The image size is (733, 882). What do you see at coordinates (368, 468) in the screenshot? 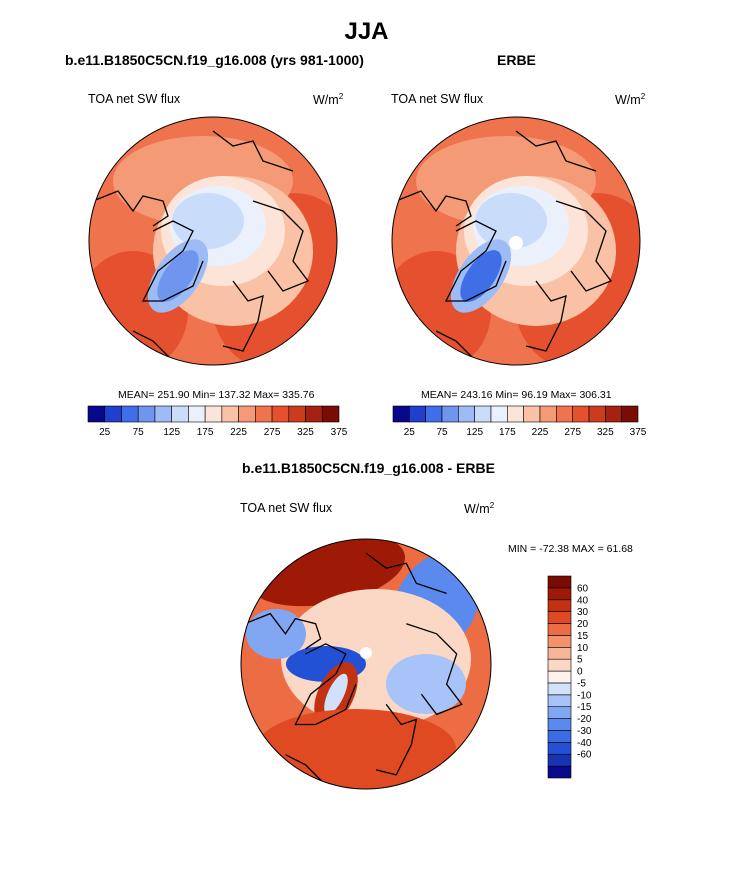
I see `panel-3-title: b.e11.B1850C5CN.f19_g16.008 - ERBE` at bounding box center [368, 468].